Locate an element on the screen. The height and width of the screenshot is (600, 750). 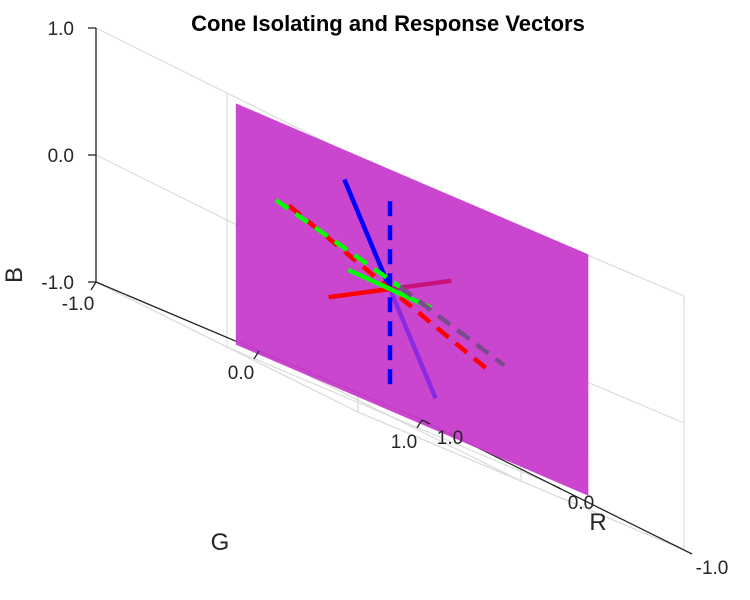
z-tick-label: -1.0 is located at coordinates (57, 283).